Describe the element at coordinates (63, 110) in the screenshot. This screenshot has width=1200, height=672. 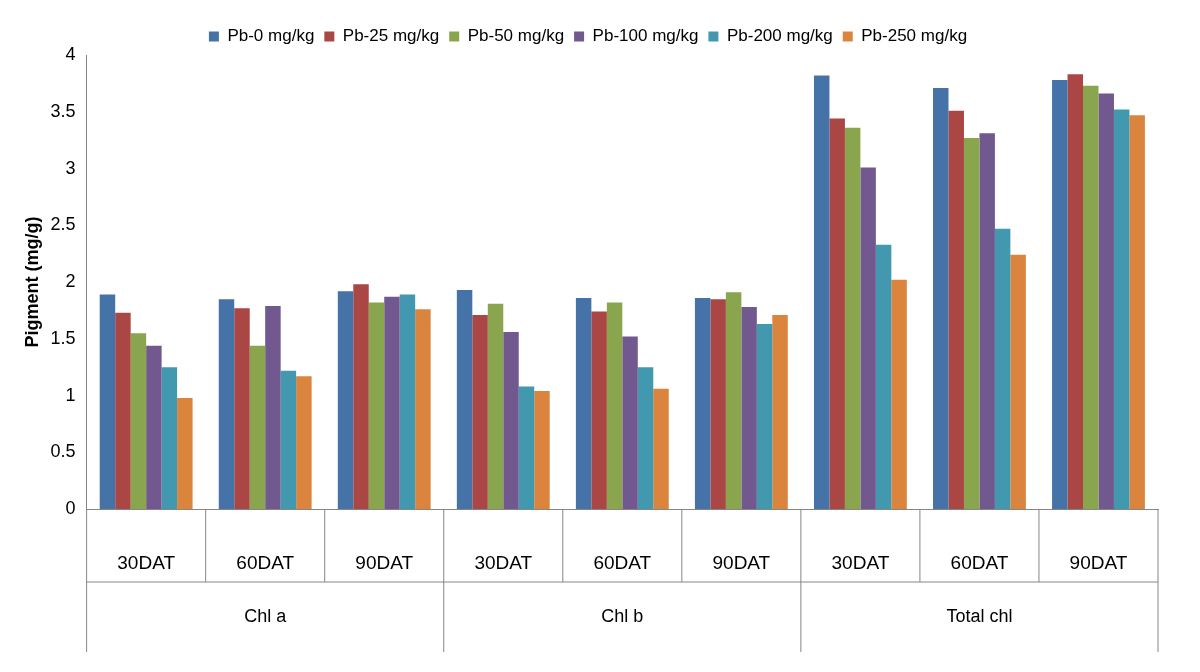
I see `y-tick-label: 3.5` at that location.